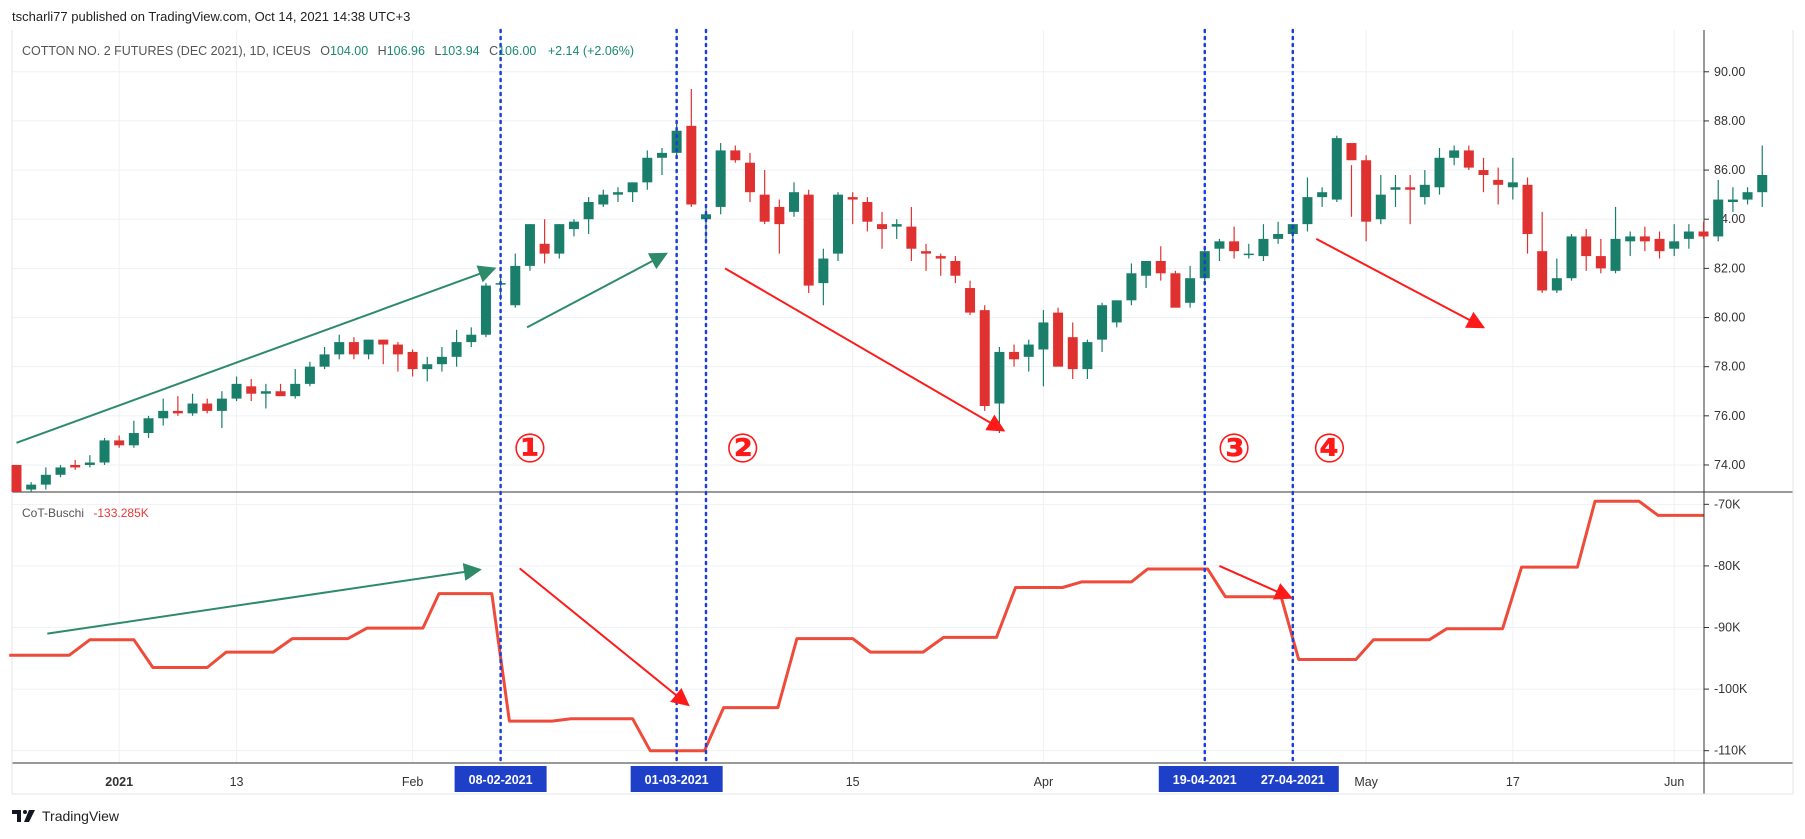 The width and height of the screenshot is (1805, 839). I want to click on time-tick-label: Apr, so click(1043, 782).